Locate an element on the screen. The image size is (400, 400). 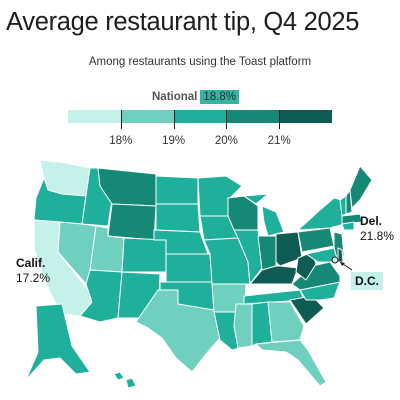
state-pennsylvania is located at coordinates (316, 240).